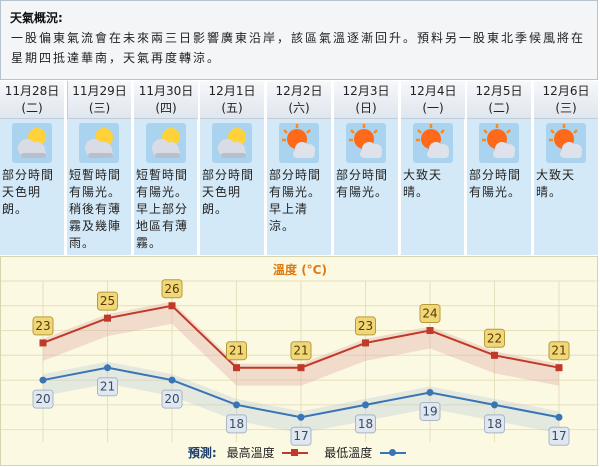  I want to click on chart-legend: 預測: 最高溫度 最低溫度, so click(300, 452).